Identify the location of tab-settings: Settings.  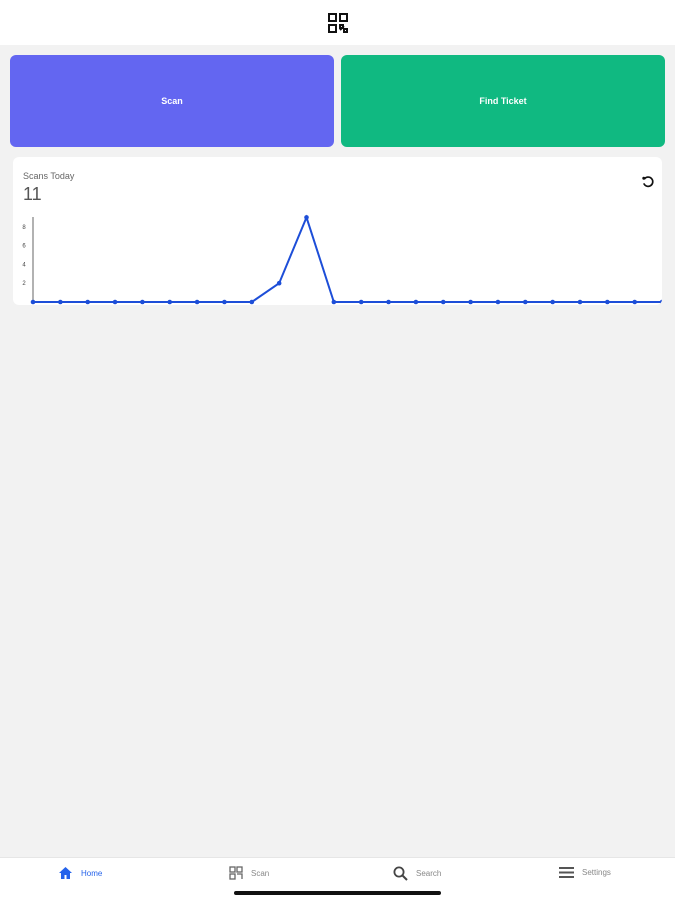
(585, 872).